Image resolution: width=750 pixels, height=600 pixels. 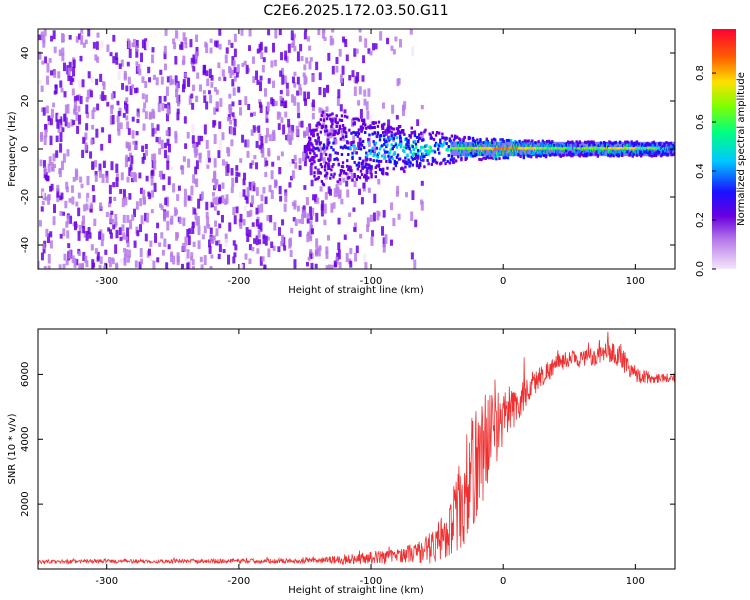 I want to click on snr-ytick-label: 4000, so click(x=25, y=439).